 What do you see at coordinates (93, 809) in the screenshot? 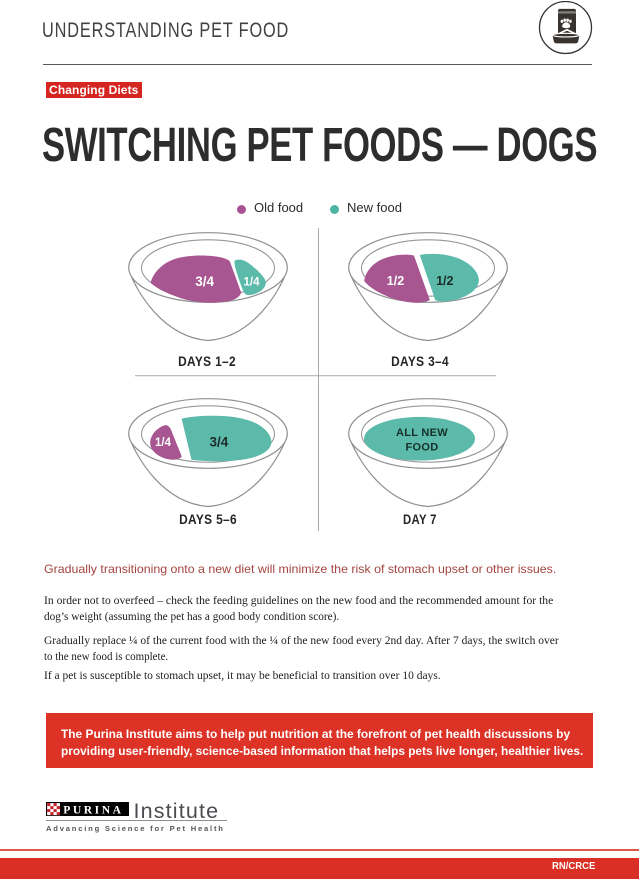
I see `svg-text: PURINA` at bounding box center [93, 809].